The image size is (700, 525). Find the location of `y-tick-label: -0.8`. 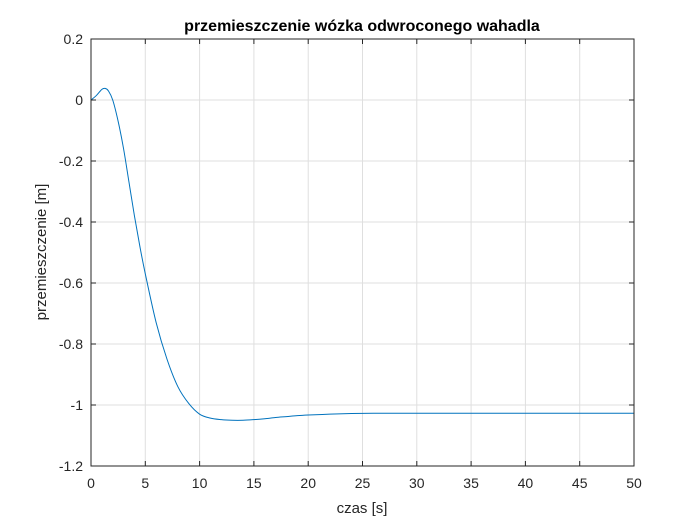

y-tick-label: -0.8 is located at coordinates (71, 344).